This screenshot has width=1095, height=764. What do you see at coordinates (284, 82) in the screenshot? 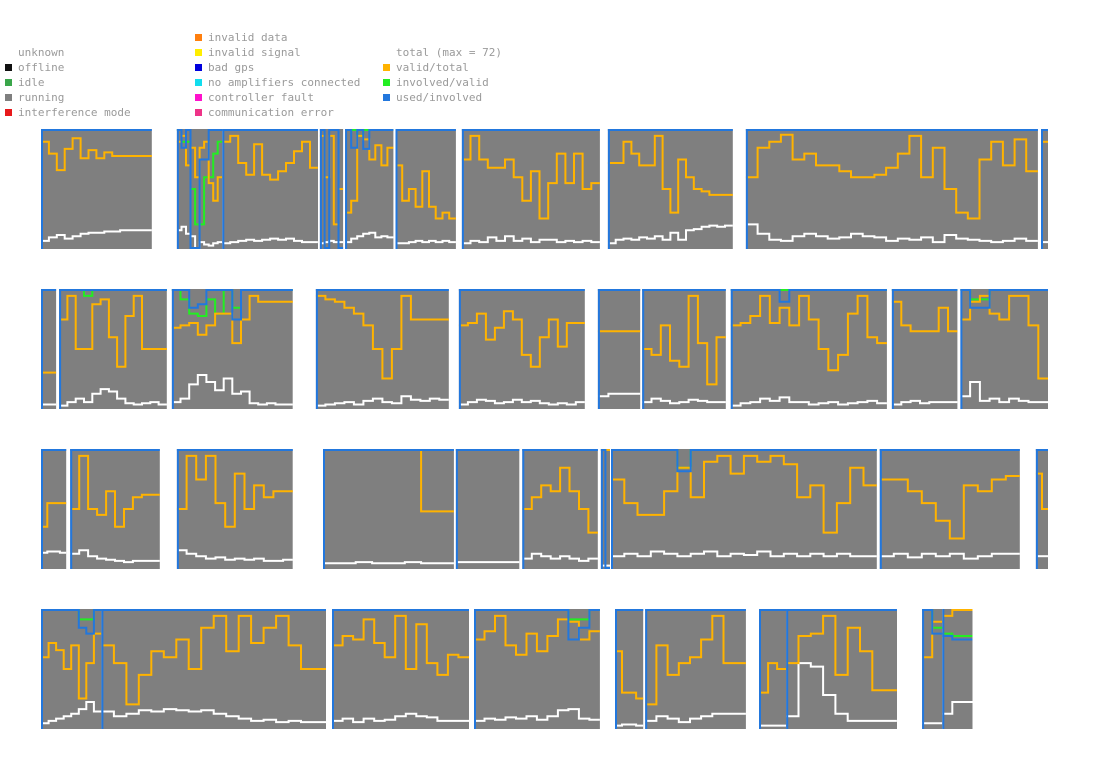
I see `legend-label: no amplifiers connected` at bounding box center [284, 82].